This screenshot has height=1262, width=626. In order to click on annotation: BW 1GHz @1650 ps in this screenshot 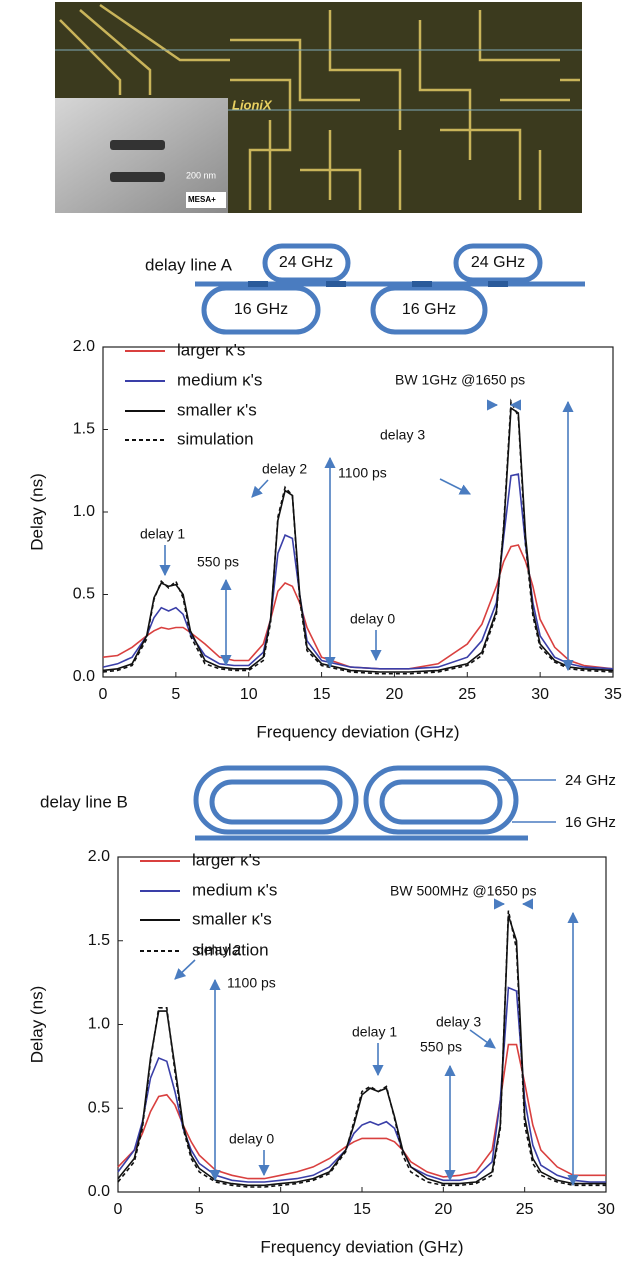, I will do `click(460, 380)`.